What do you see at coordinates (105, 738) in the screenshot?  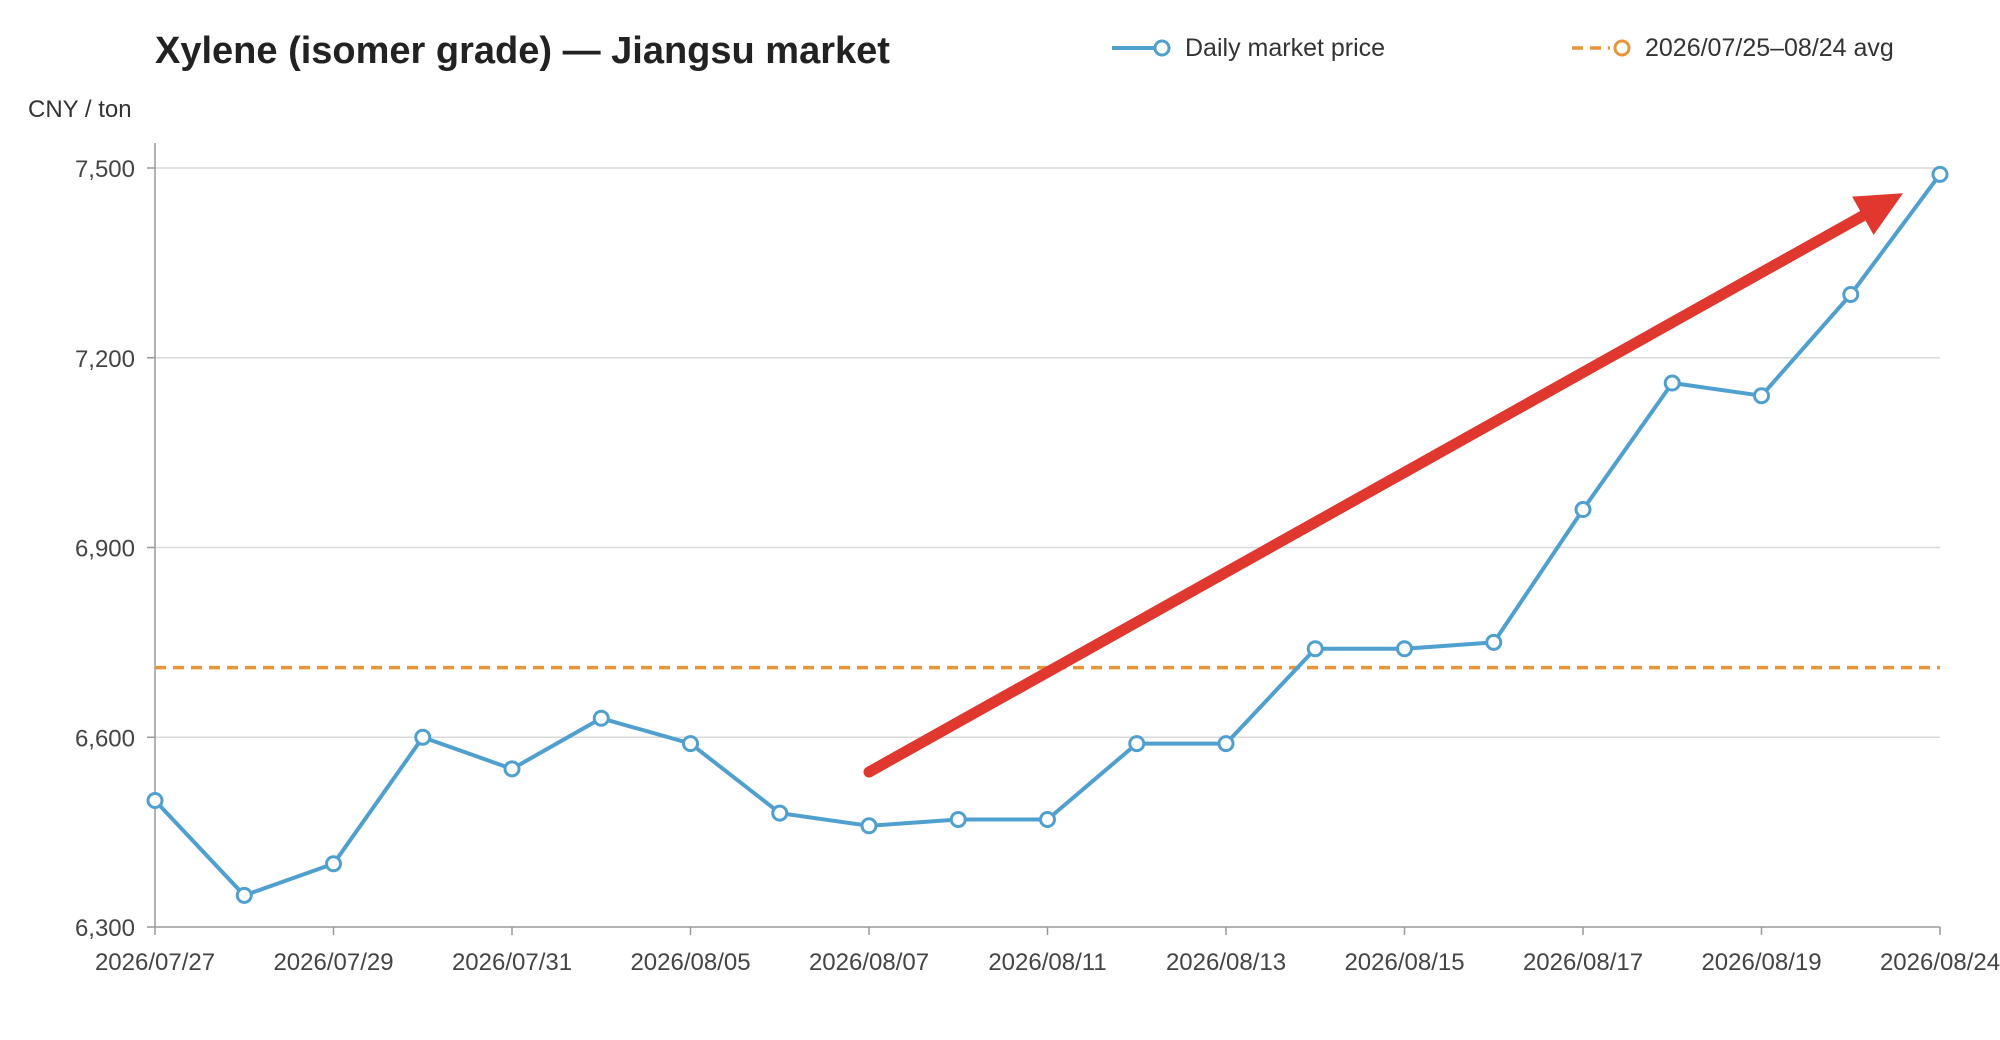 I see `y-tick-label: 6,600` at bounding box center [105, 738].